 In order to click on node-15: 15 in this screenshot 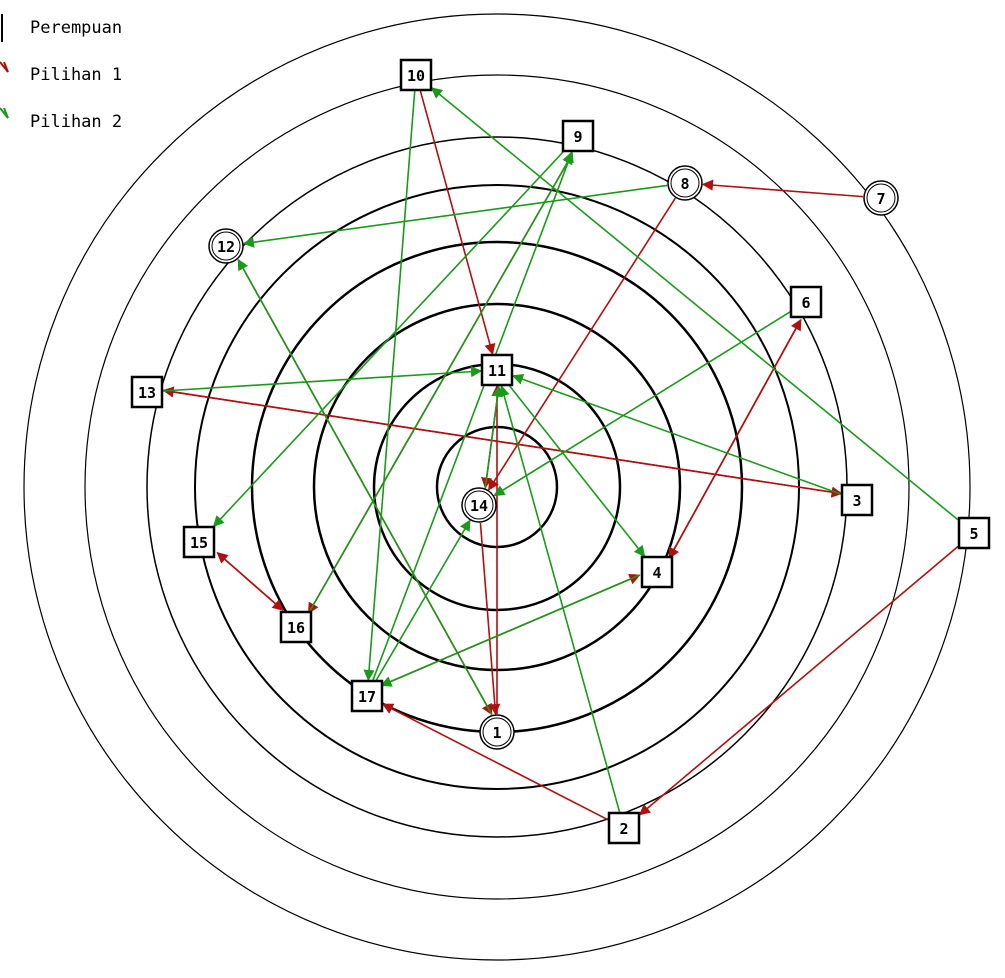, I will do `click(199, 542)`.